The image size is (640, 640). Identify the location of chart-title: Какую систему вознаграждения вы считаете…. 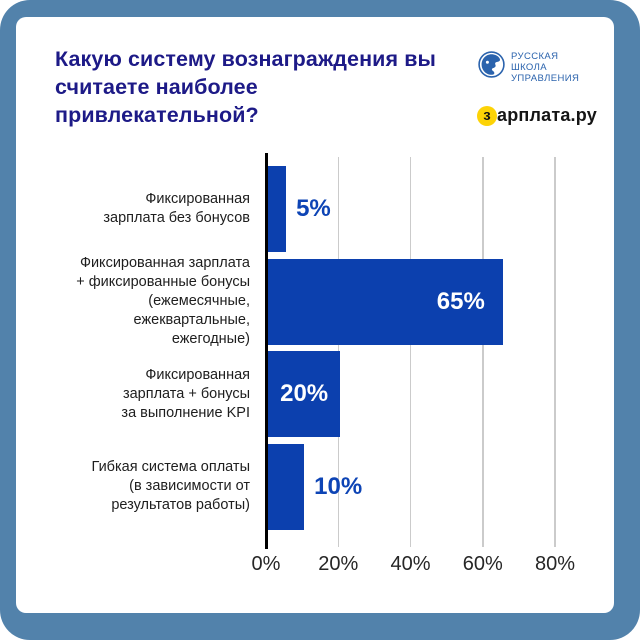
(245, 87).